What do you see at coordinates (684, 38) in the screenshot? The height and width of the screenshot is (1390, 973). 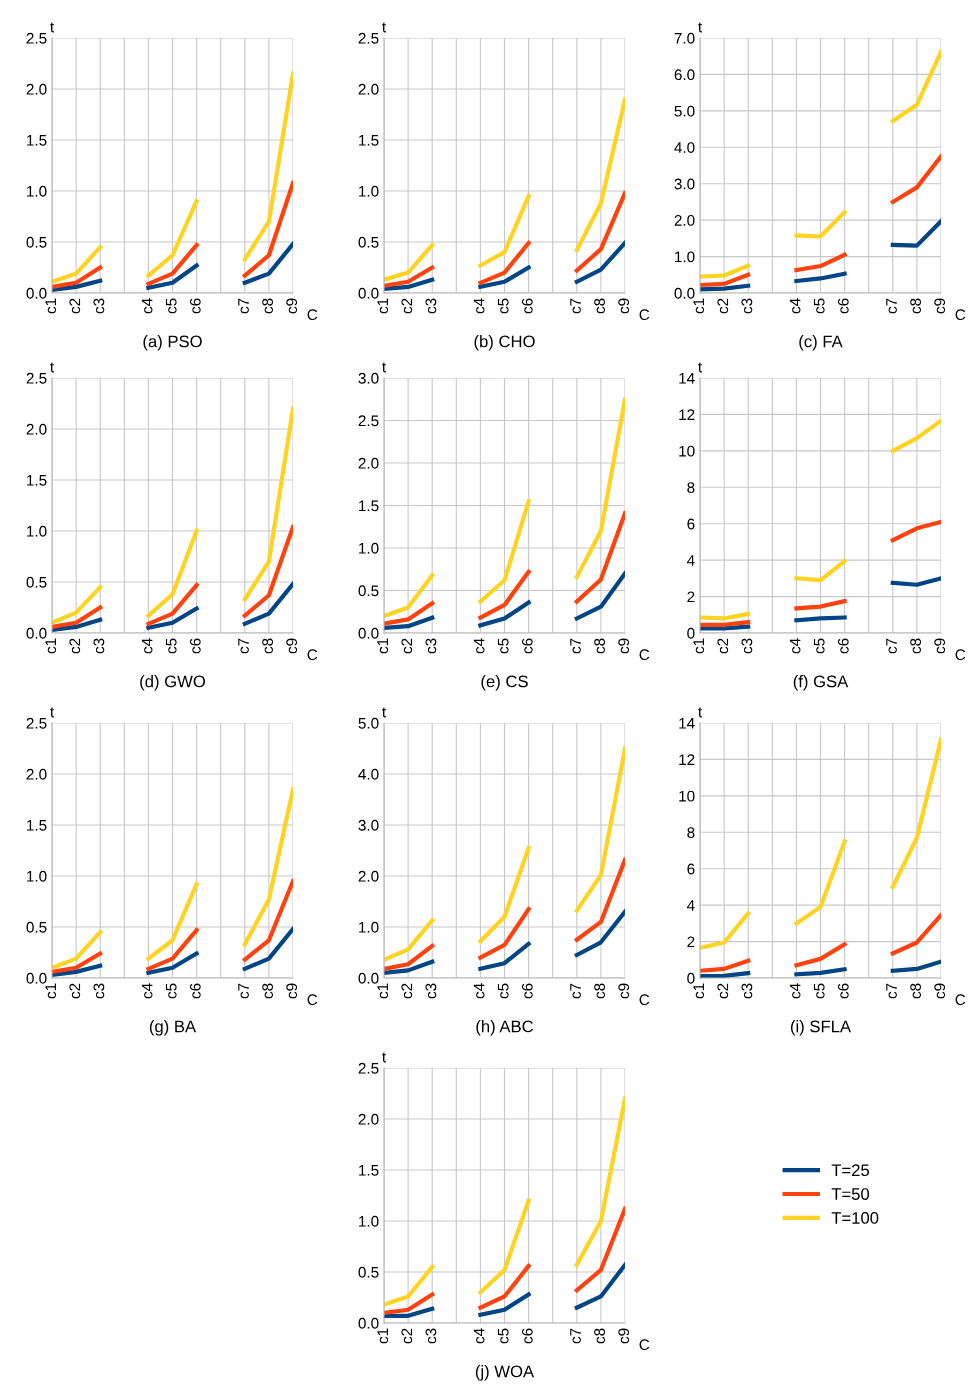 I see `y-tick-label: 7.0` at bounding box center [684, 38].